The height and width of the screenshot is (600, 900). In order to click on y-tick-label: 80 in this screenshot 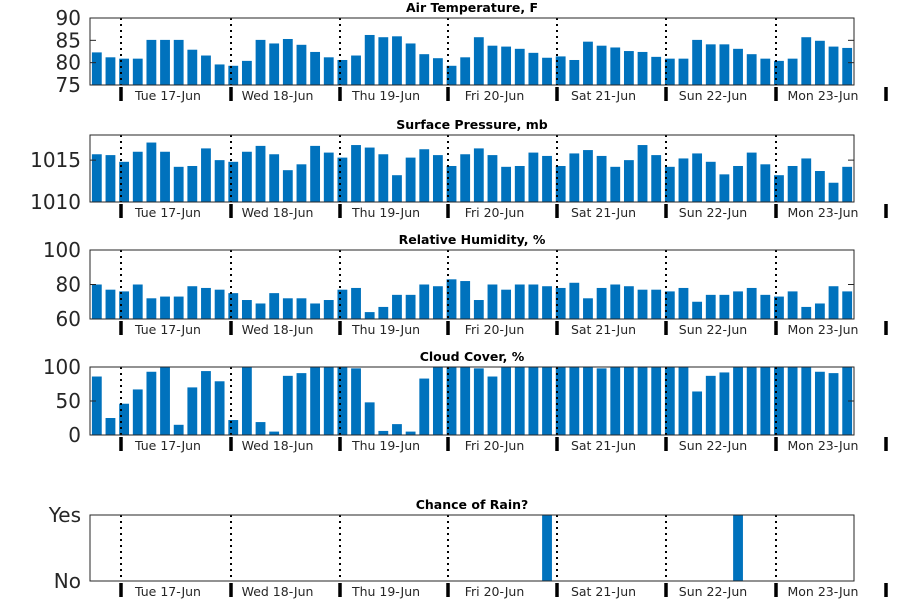, I will do `click(68, 285)`.